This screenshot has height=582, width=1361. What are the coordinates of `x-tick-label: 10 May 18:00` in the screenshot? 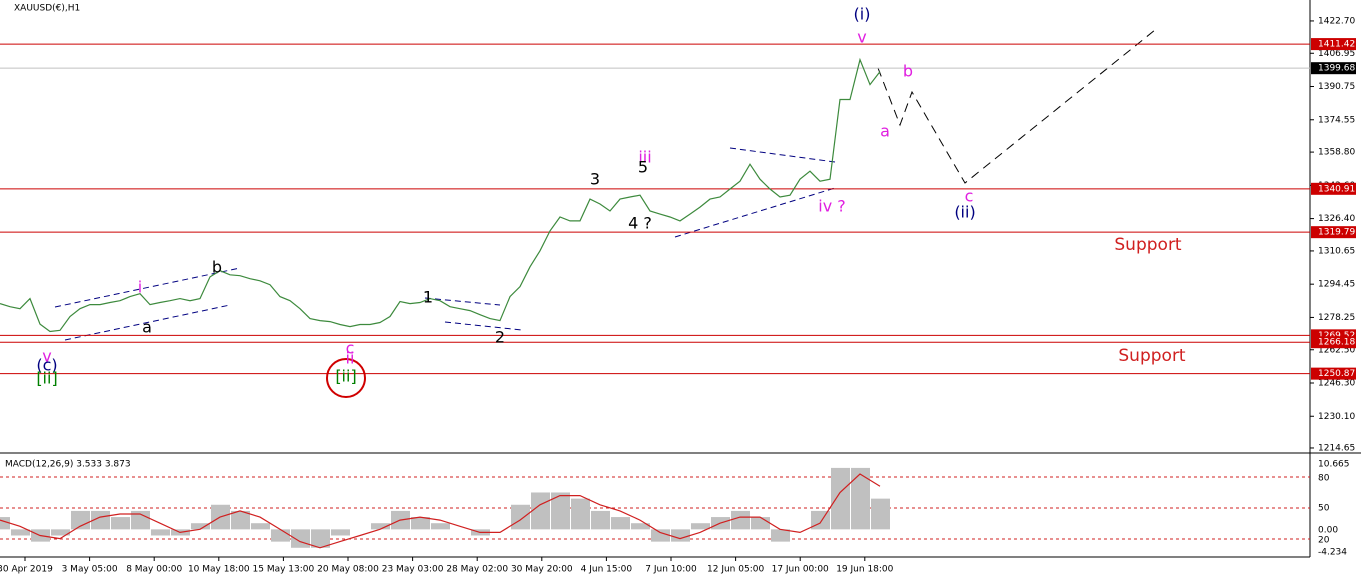 It's located at (219, 570).